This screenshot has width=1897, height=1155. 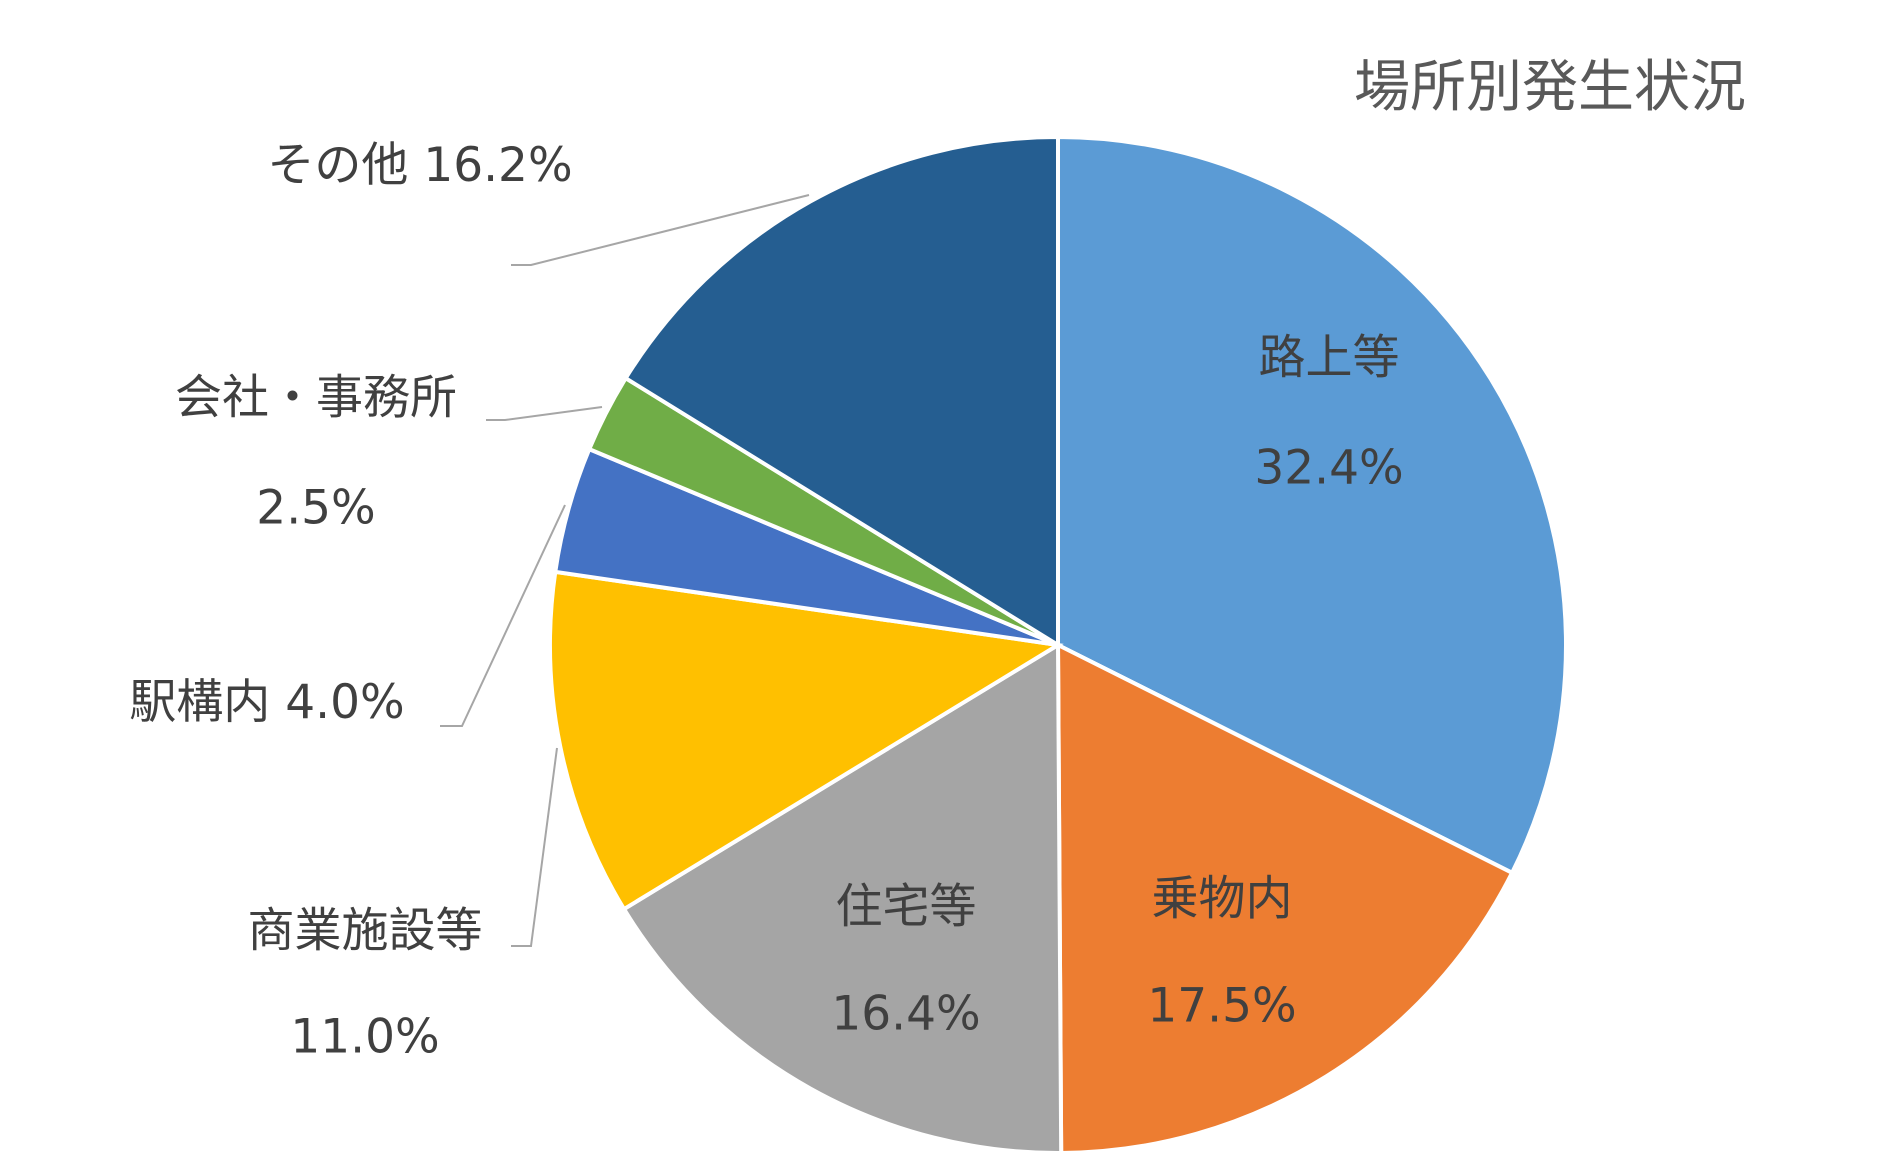 What do you see at coordinates (419, 165) in the screenshot?
I see `data-label: その他 16.2%` at bounding box center [419, 165].